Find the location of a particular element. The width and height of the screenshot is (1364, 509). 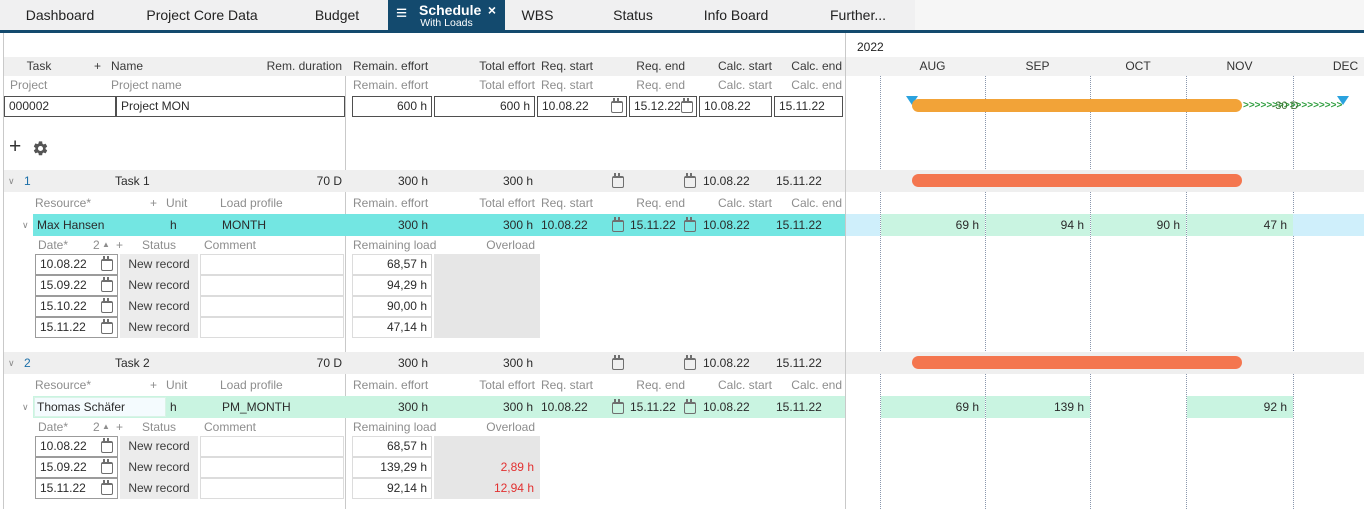

resource-total-effort: 300 h is located at coordinates (517, 407).